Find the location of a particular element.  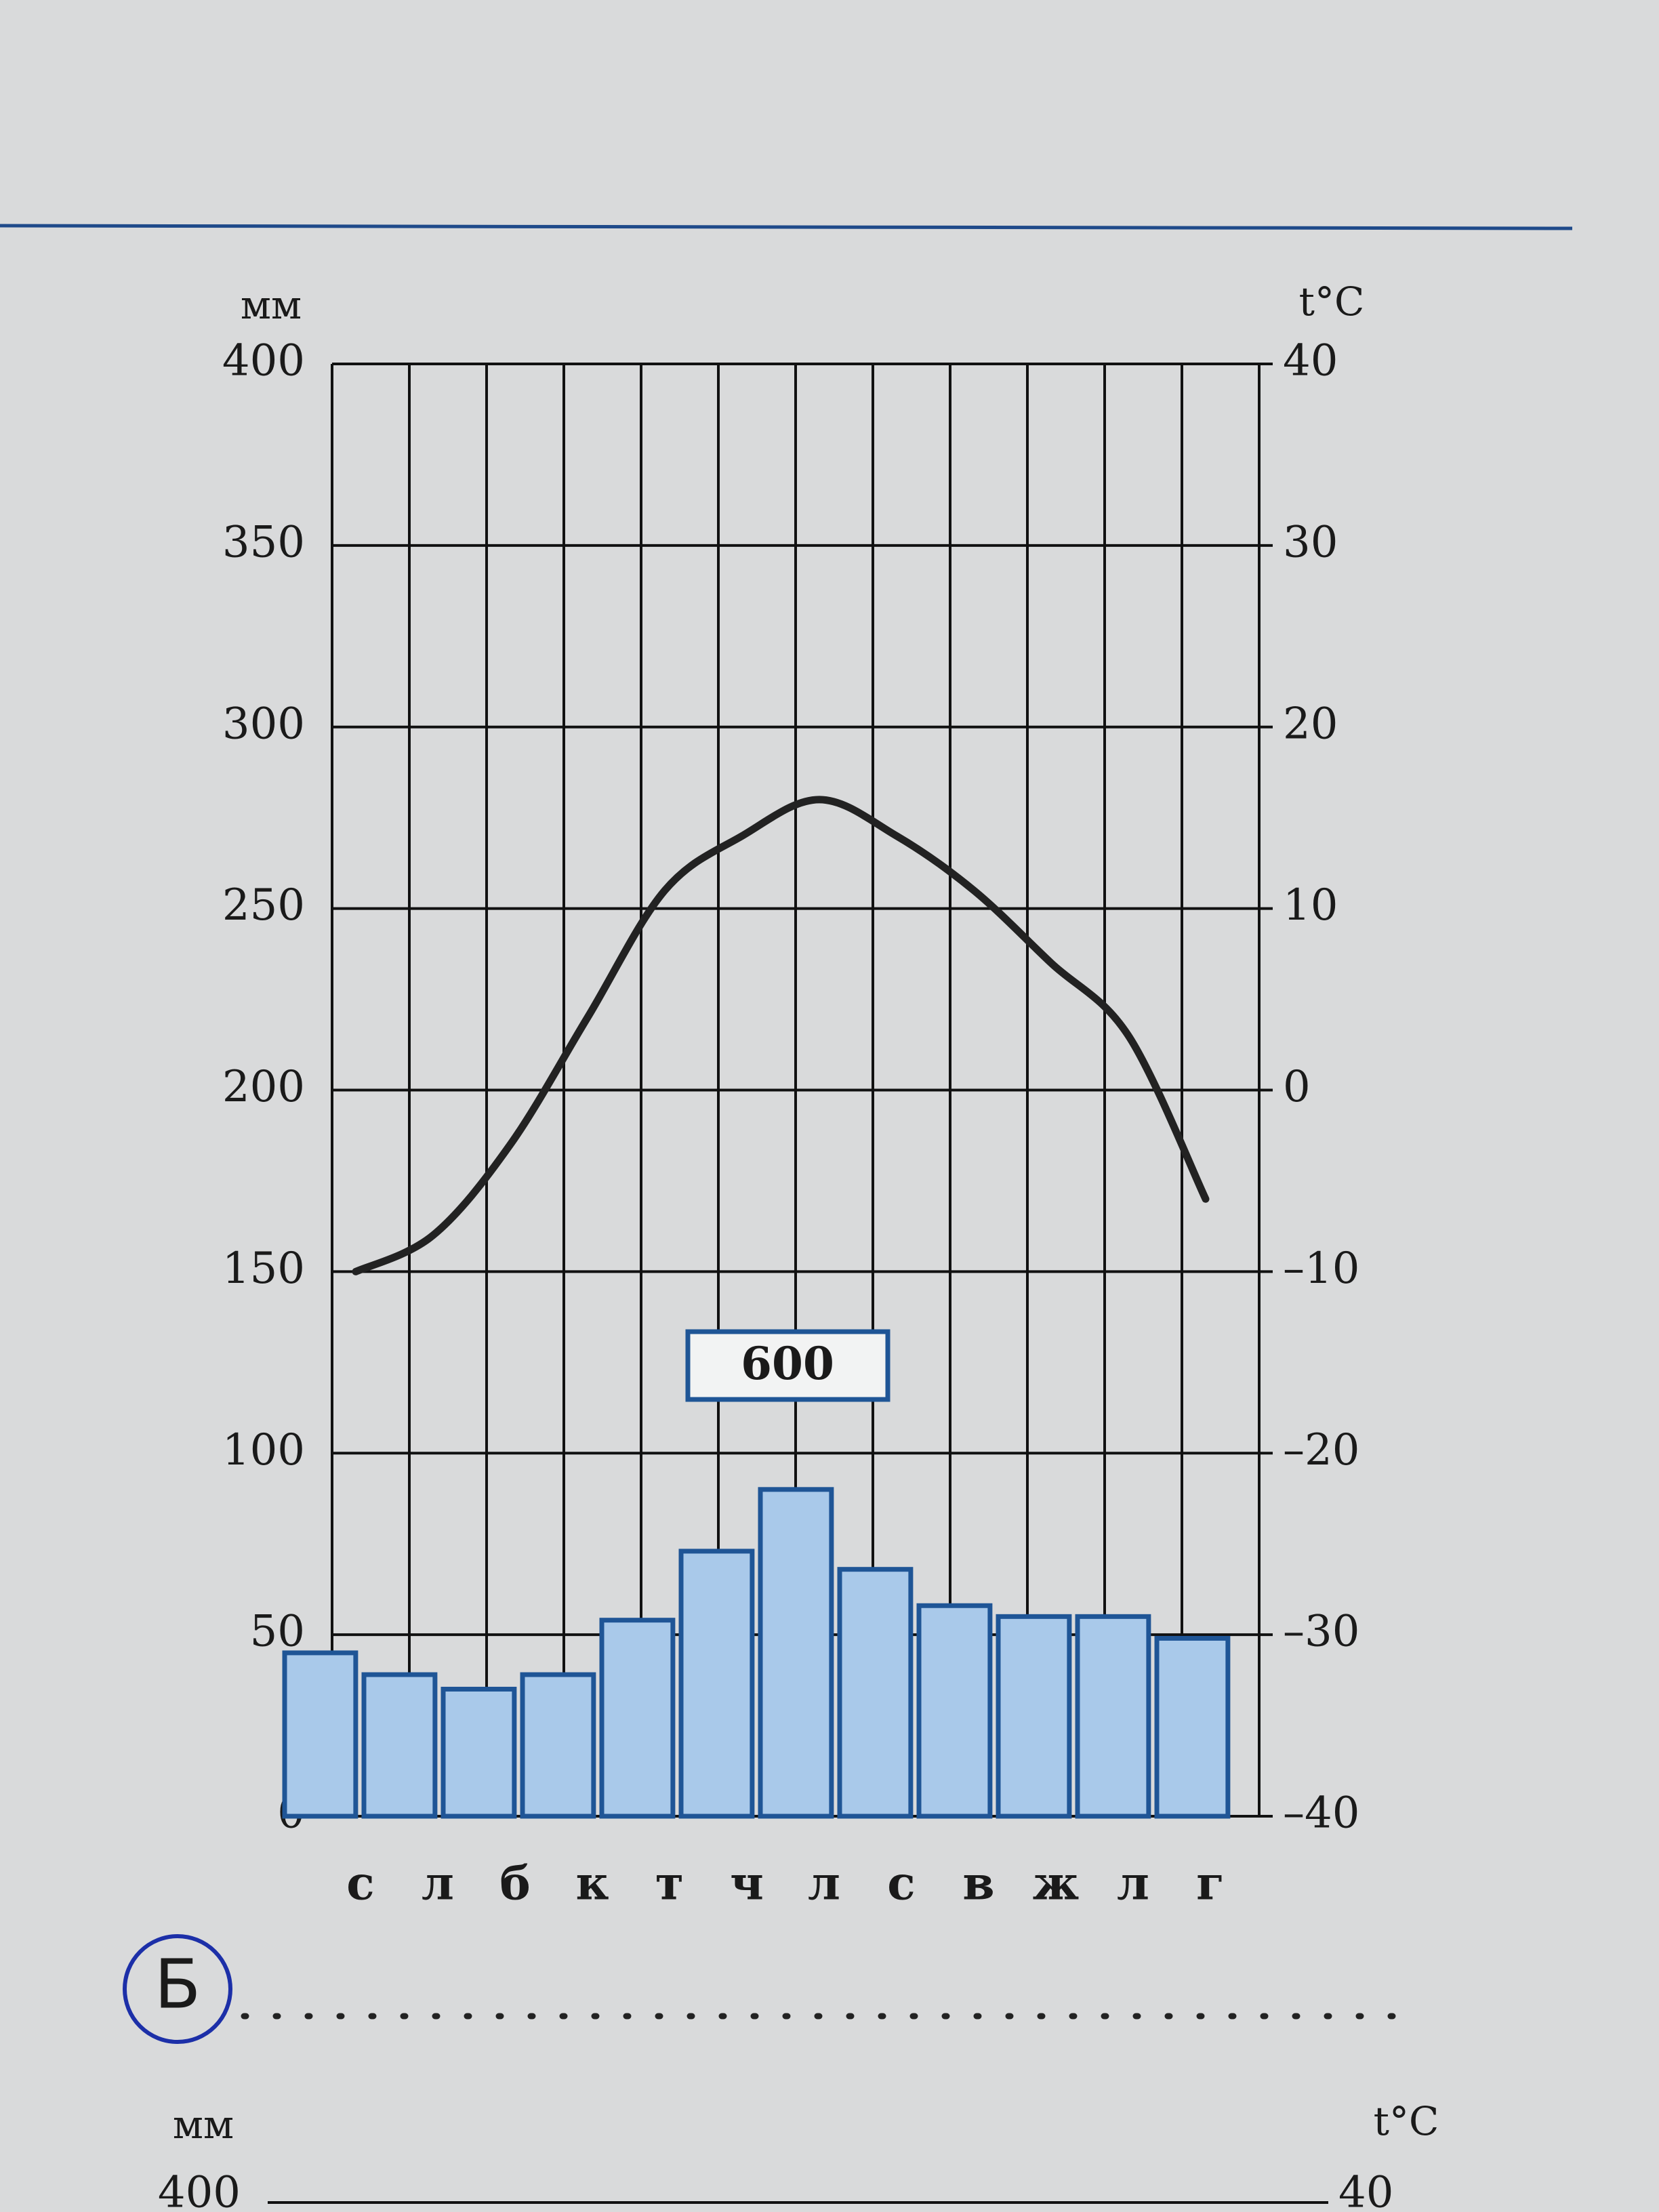

y-tick-label: 300 is located at coordinates (263, 724).